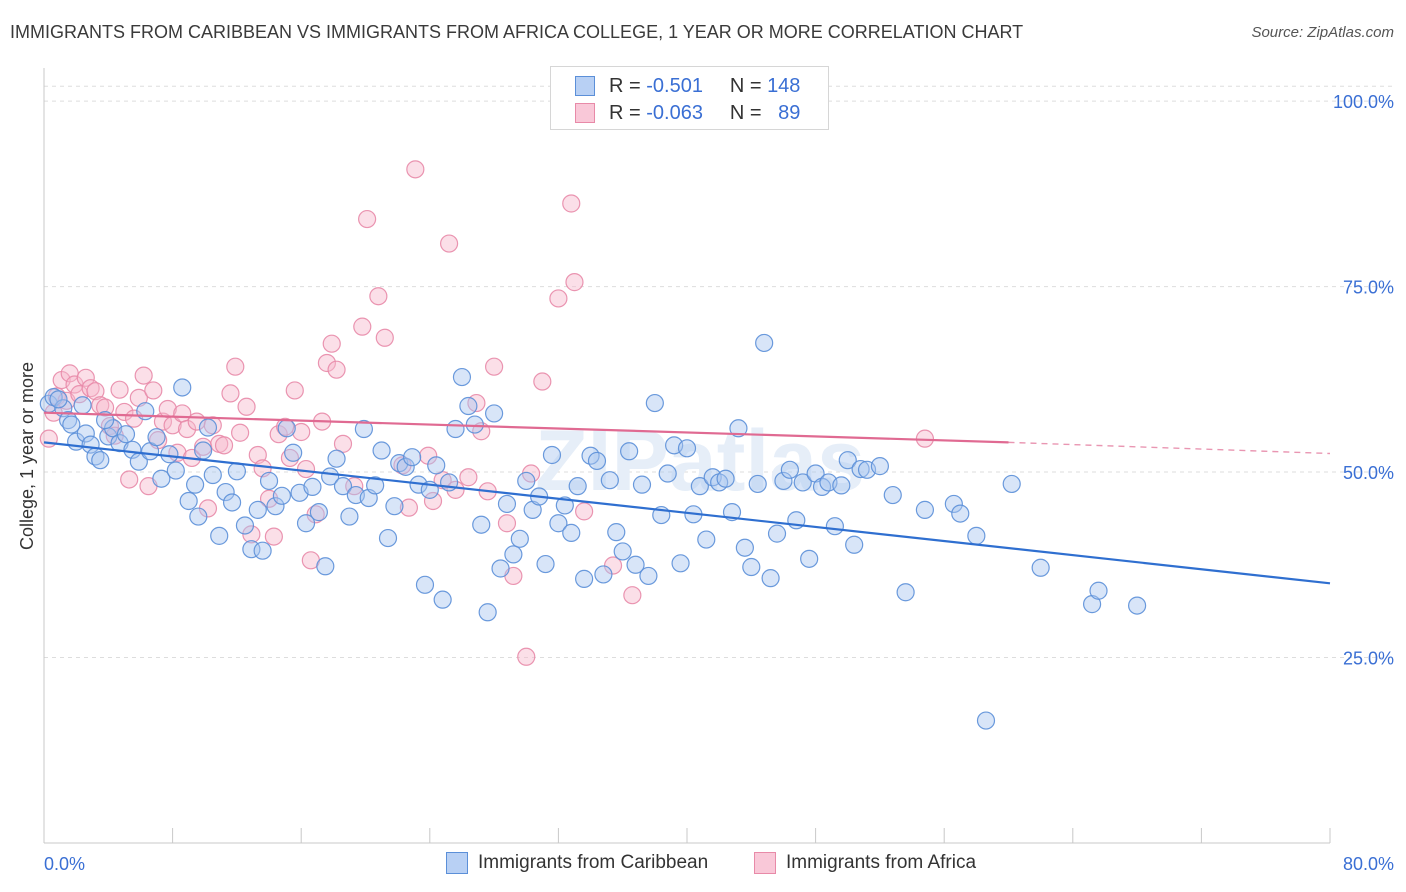 The height and width of the screenshot is (892, 1406). I want to click on legend-item-caribbean: Immigrants from Caribbean, so click(577, 863).